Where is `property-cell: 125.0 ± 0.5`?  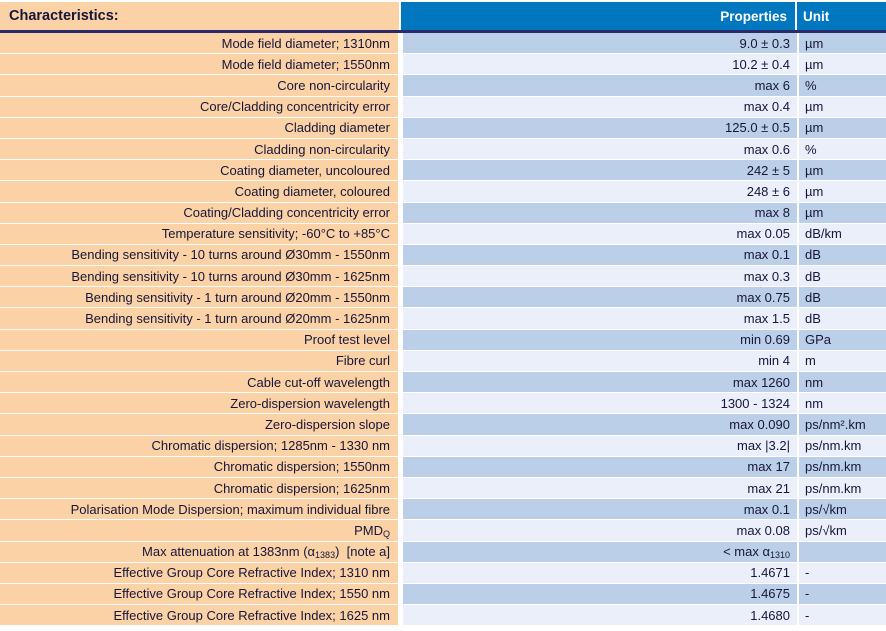
property-cell: 125.0 ± 0.5 is located at coordinates (600, 127).